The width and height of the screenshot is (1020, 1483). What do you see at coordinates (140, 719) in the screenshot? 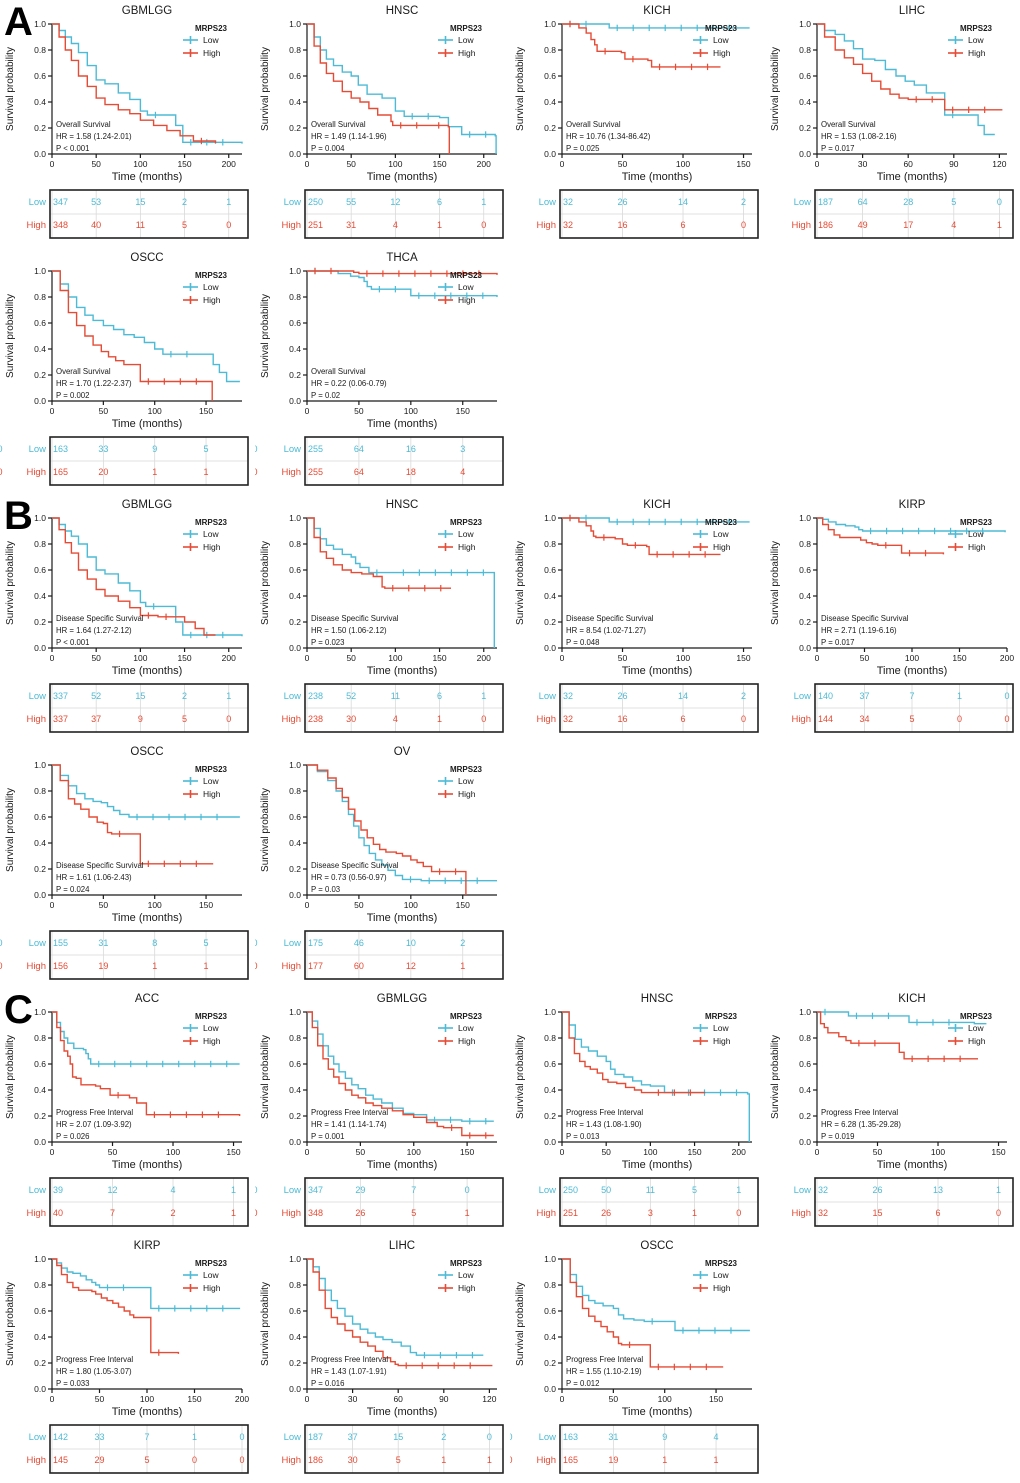
I see `risk-count: 9` at bounding box center [140, 719].